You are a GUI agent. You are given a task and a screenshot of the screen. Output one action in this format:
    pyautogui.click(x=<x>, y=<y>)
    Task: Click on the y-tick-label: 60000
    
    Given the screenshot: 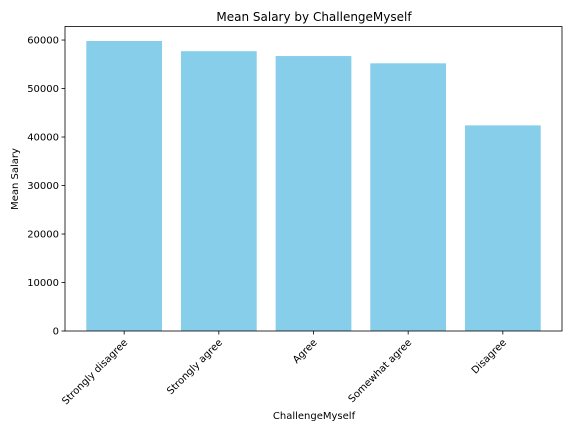 What is the action you would take?
    pyautogui.click(x=43, y=41)
    